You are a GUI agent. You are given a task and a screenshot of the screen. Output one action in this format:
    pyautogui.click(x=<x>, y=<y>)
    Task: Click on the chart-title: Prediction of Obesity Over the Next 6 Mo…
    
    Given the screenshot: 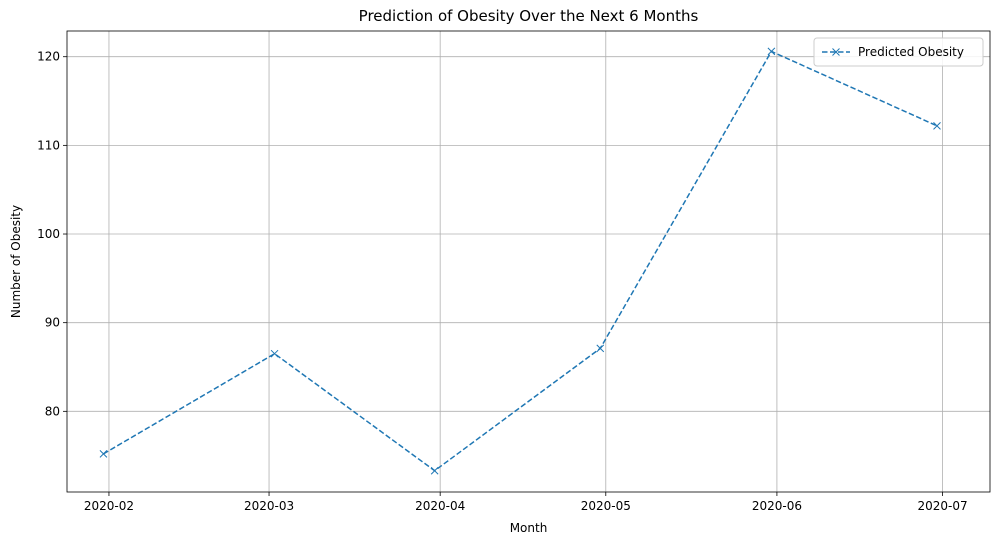 What is the action you would take?
    pyautogui.click(x=529, y=16)
    